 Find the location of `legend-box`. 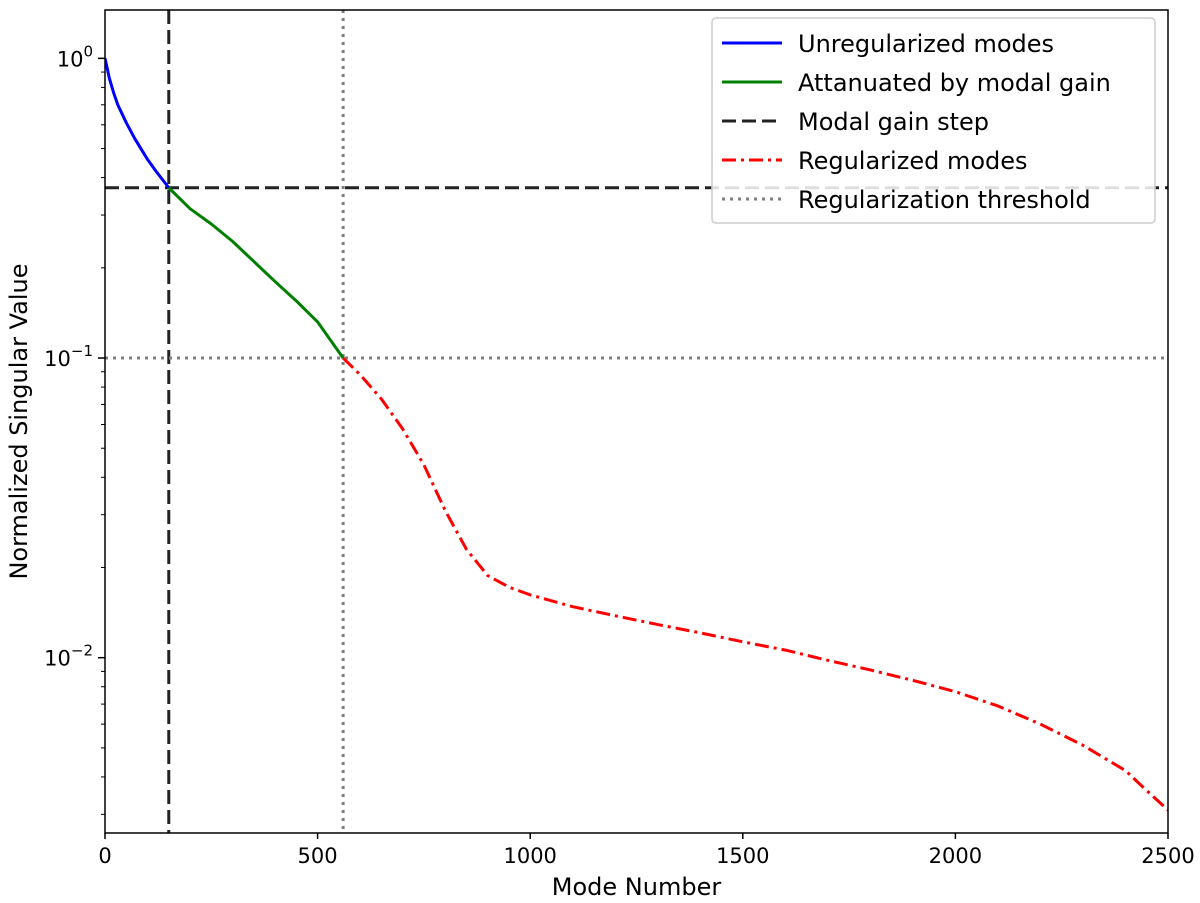

legend-box is located at coordinates (933, 120).